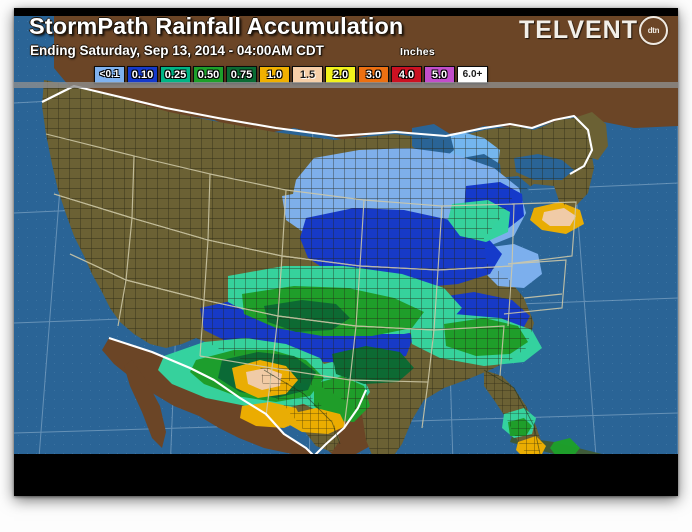 The height and width of the screenshot is (532, 692). I want to click on dtn-badge-label: dtn, so click(653, 30).